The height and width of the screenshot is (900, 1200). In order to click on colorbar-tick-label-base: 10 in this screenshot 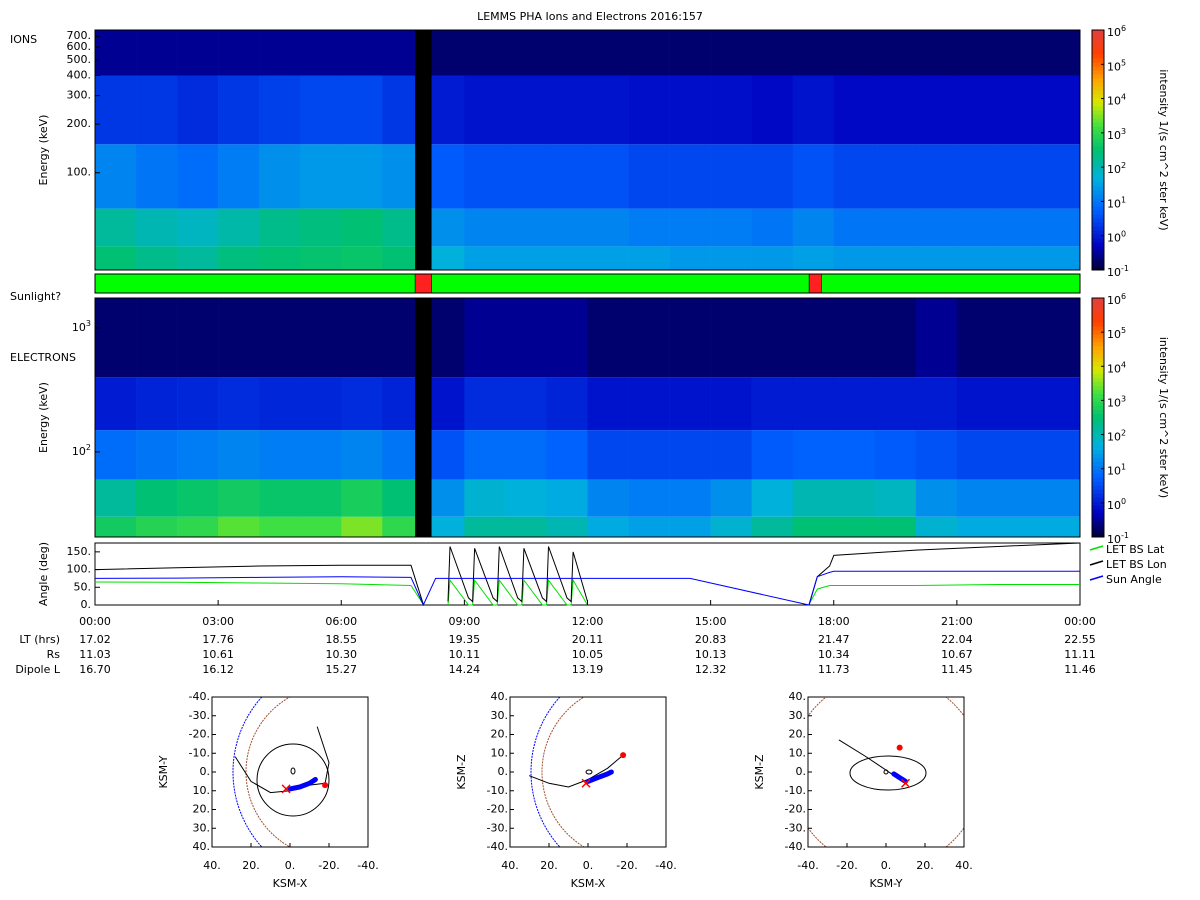, I will do `click(1114, 300)`.